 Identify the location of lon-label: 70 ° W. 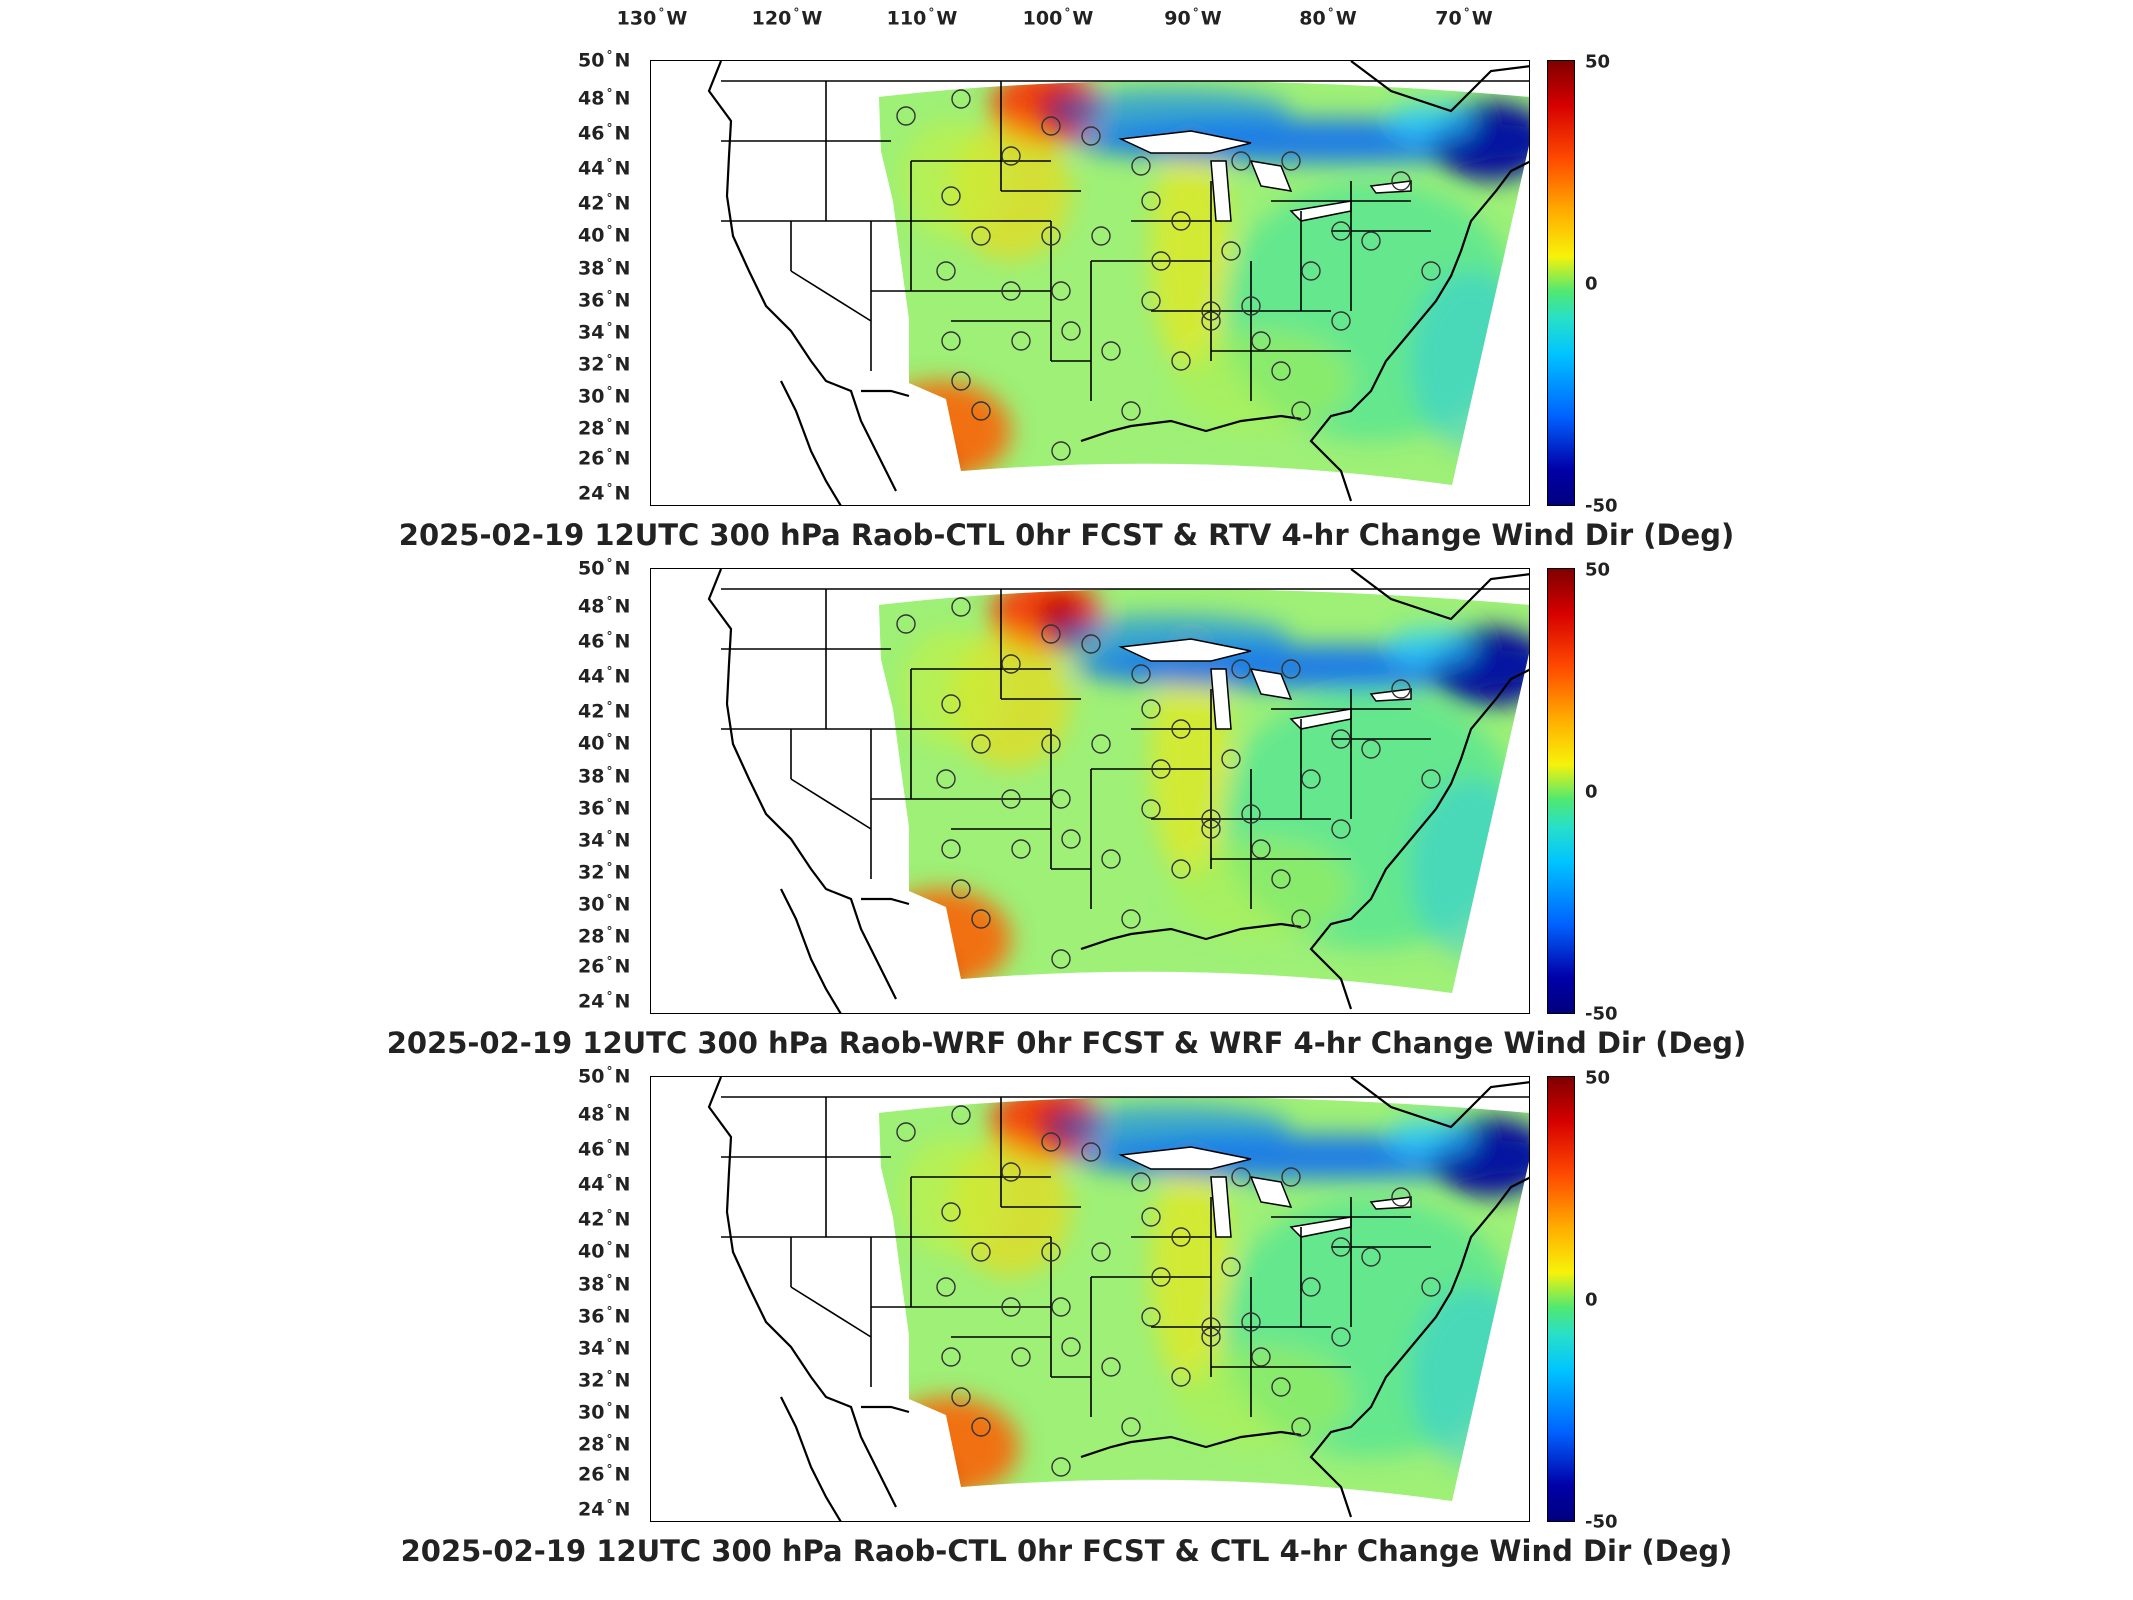
(1464, 18).